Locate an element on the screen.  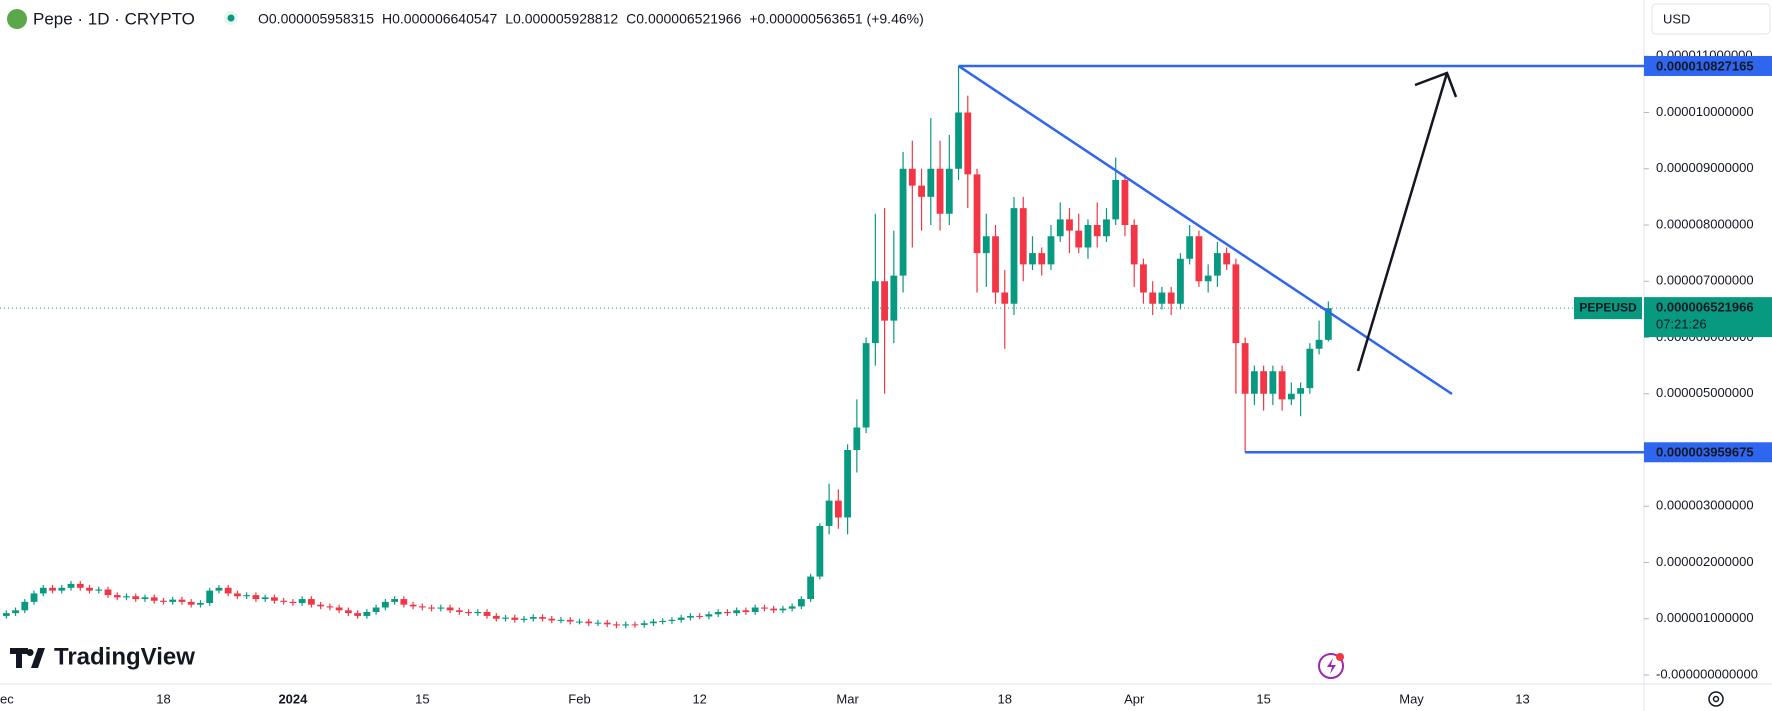
alert-badge is located at coordinates (1340, 657).